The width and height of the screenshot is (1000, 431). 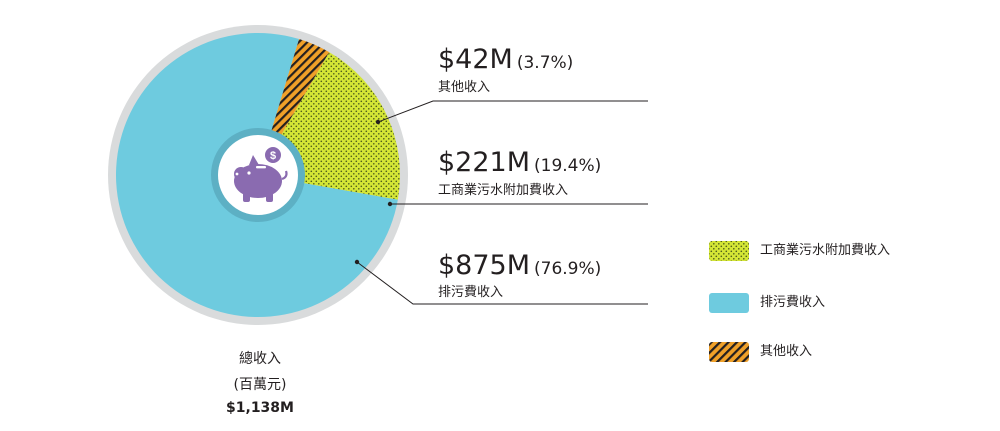 I want to click on leader-dot-trade-effluent, so click(x=390, y=204).